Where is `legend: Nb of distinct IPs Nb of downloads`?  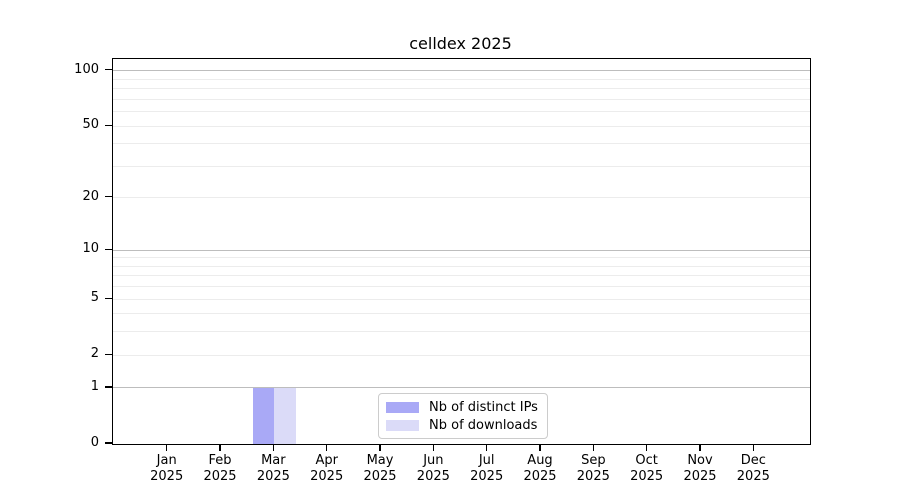 legend: Nb of distinct IPs Nb of downloads is located at coordinates (463, 416).